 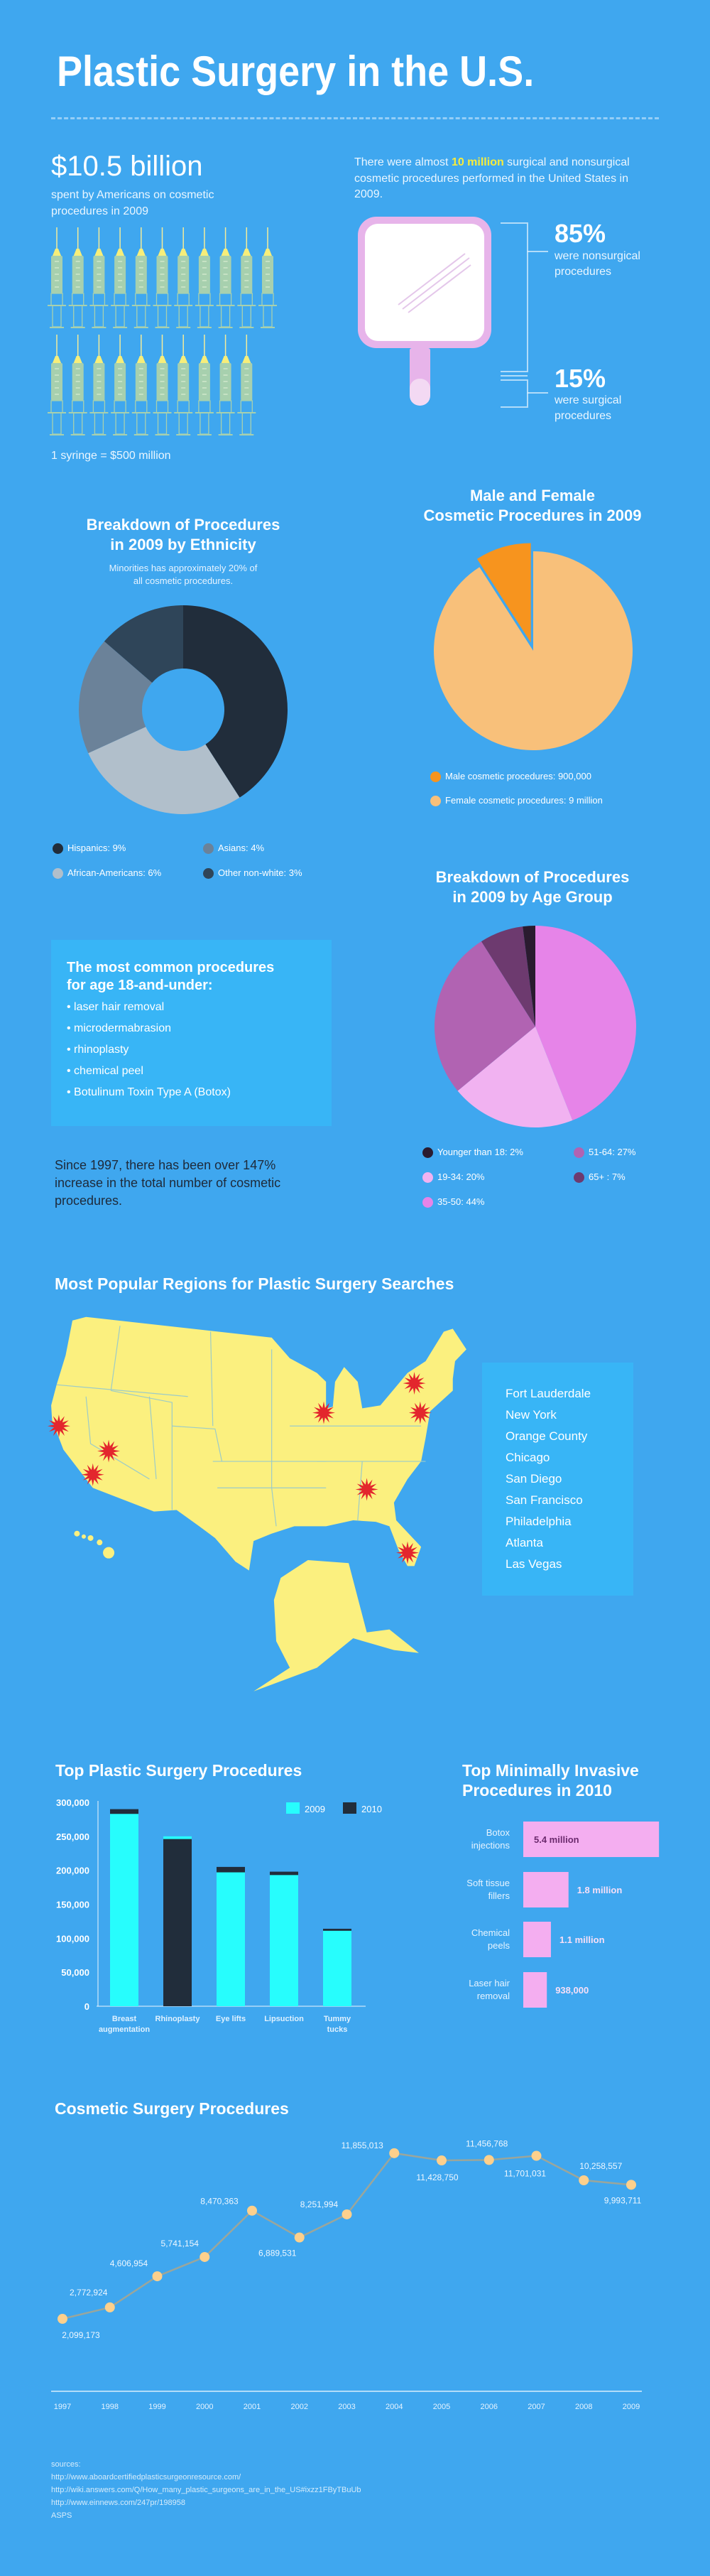 What do you see at coordinates (477, 162) in the screenshot?
I see `highlight-10-million: 10 million` at bounding box center [477, 162].